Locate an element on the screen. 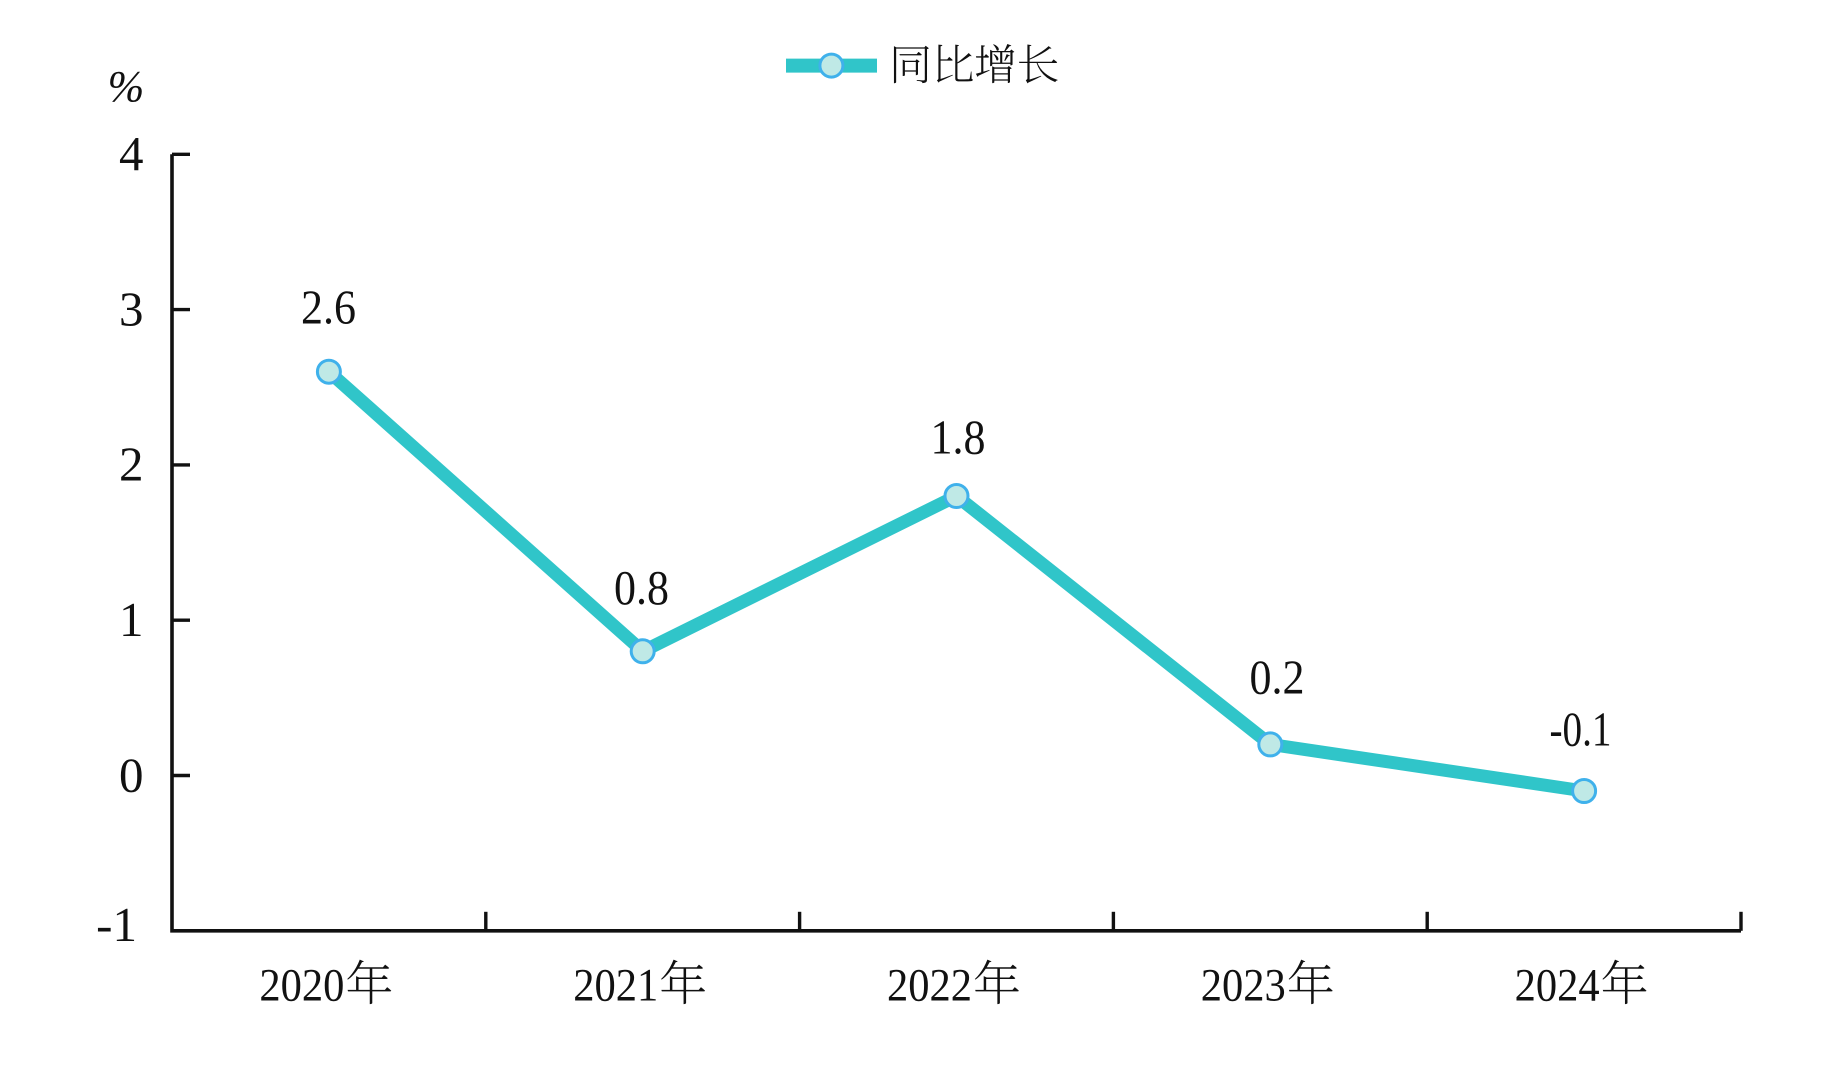 The width and height of the screenshot is (1842, 1079). svg-text: 1 is located at coordinates (131, 619).